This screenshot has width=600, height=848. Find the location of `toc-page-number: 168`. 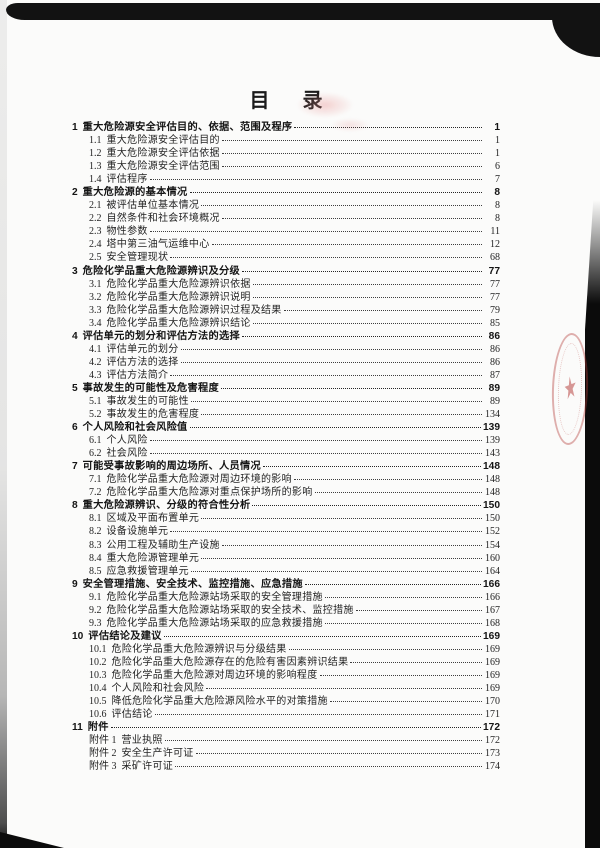

toc-page-number: 168 is located at coordinates (492, 623).